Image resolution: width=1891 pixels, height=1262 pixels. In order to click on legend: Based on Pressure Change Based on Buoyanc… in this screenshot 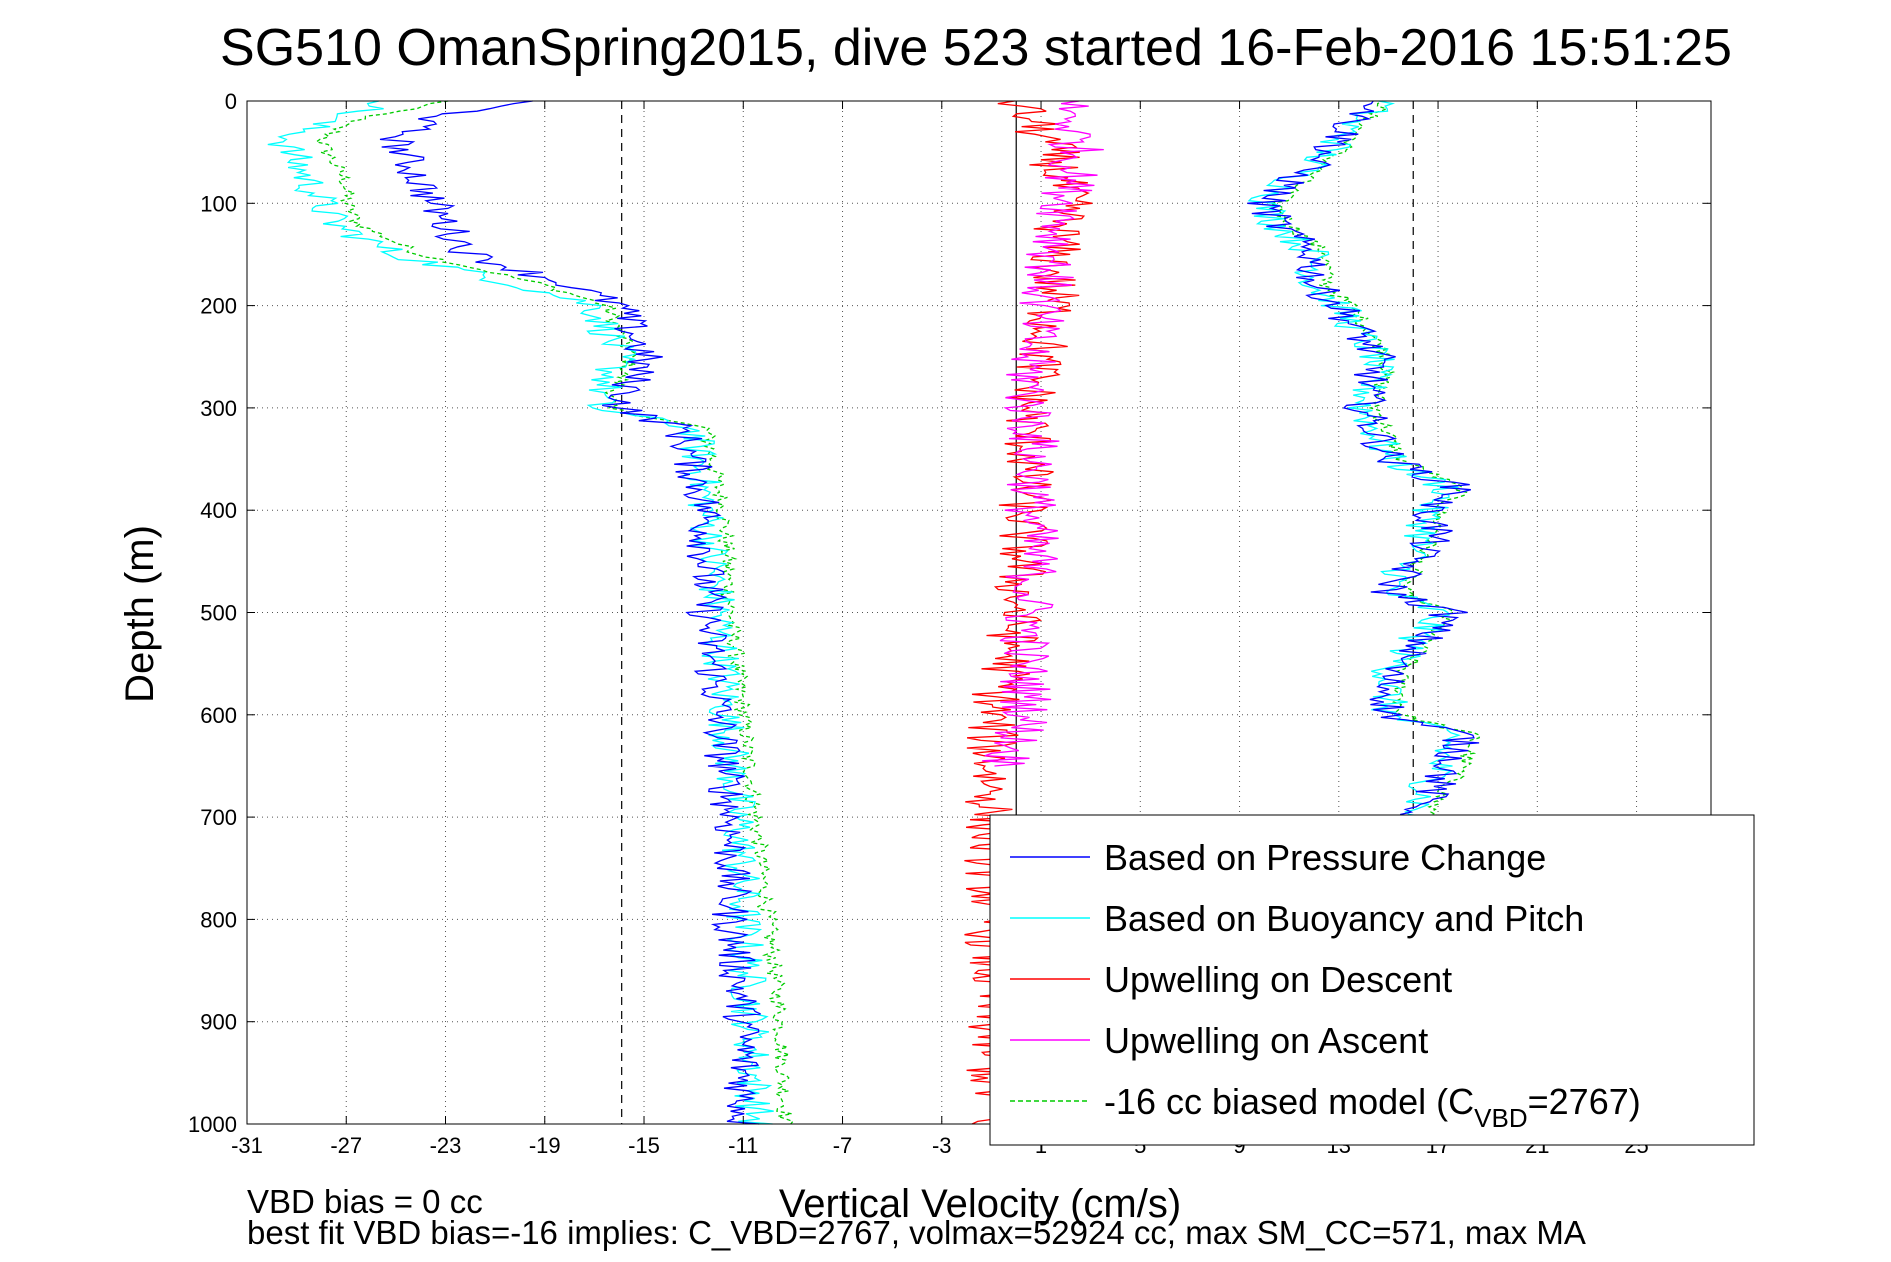, I will do `click(1372, 980)`.